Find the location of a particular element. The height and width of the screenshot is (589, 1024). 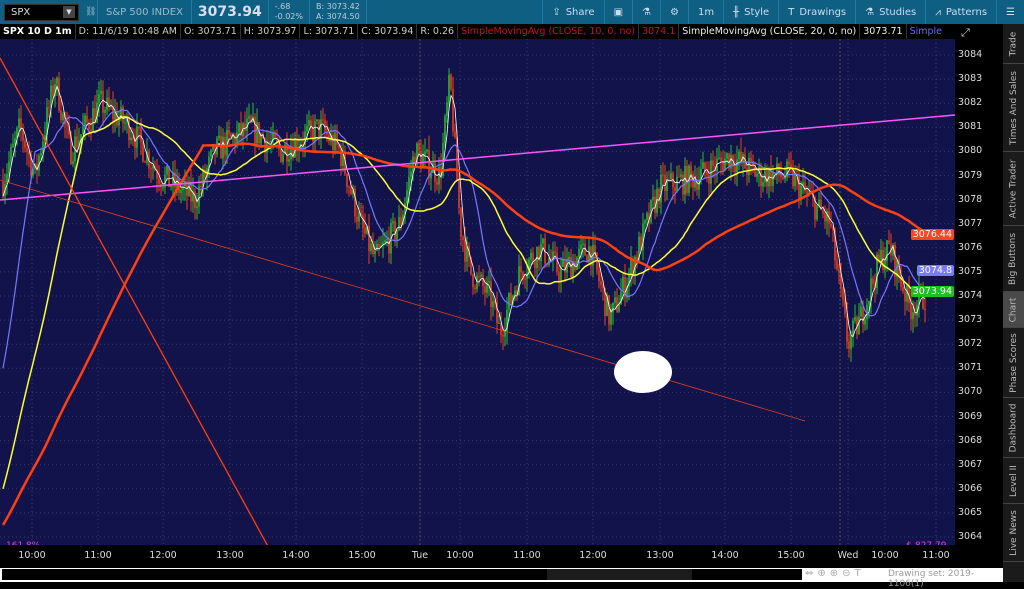

text-icon: T is located at coordinates (857, 573).